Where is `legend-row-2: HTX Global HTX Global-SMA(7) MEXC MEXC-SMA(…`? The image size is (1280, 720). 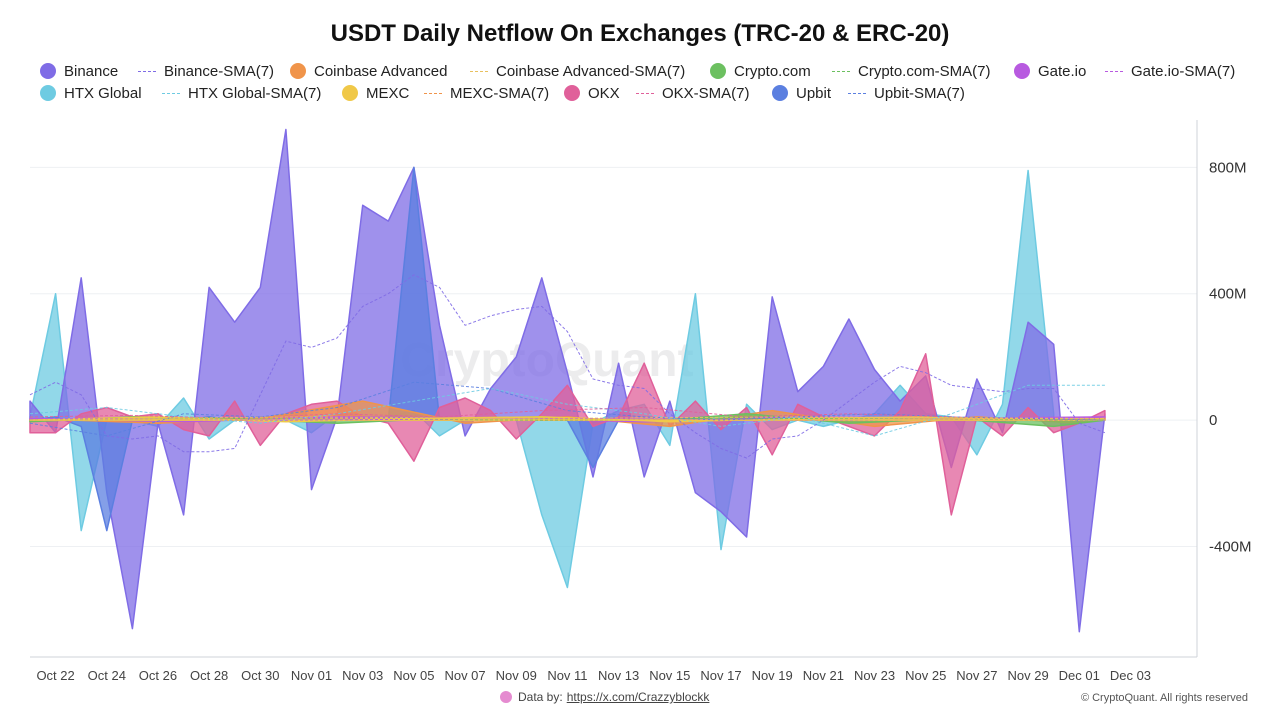 legend-row-2: HTX Global HTX Global-SMA(7) MEXC MEXC-SMA(… is located at coordinates (650, 93).